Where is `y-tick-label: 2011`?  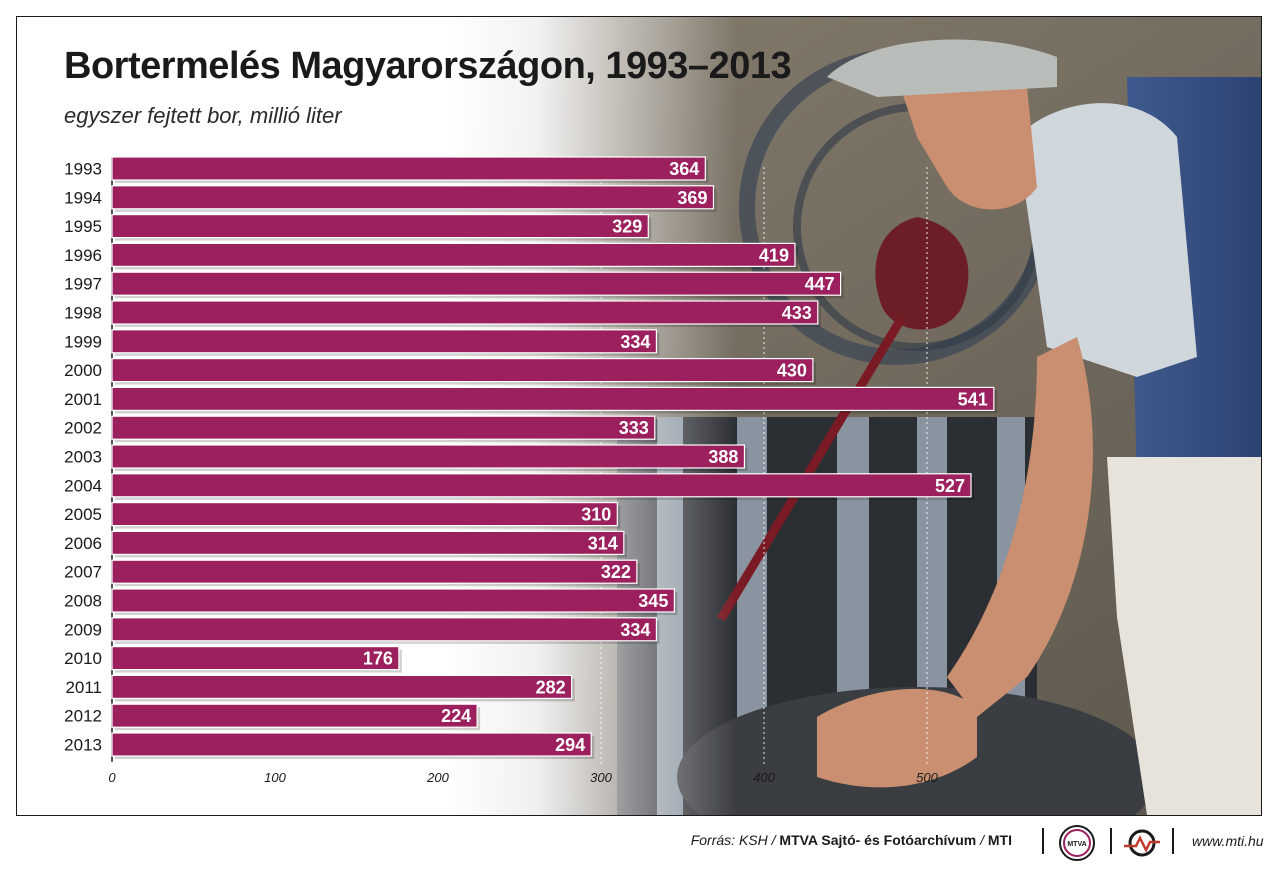
y-tick-label: 2011 is located at coordinates (83, 687).